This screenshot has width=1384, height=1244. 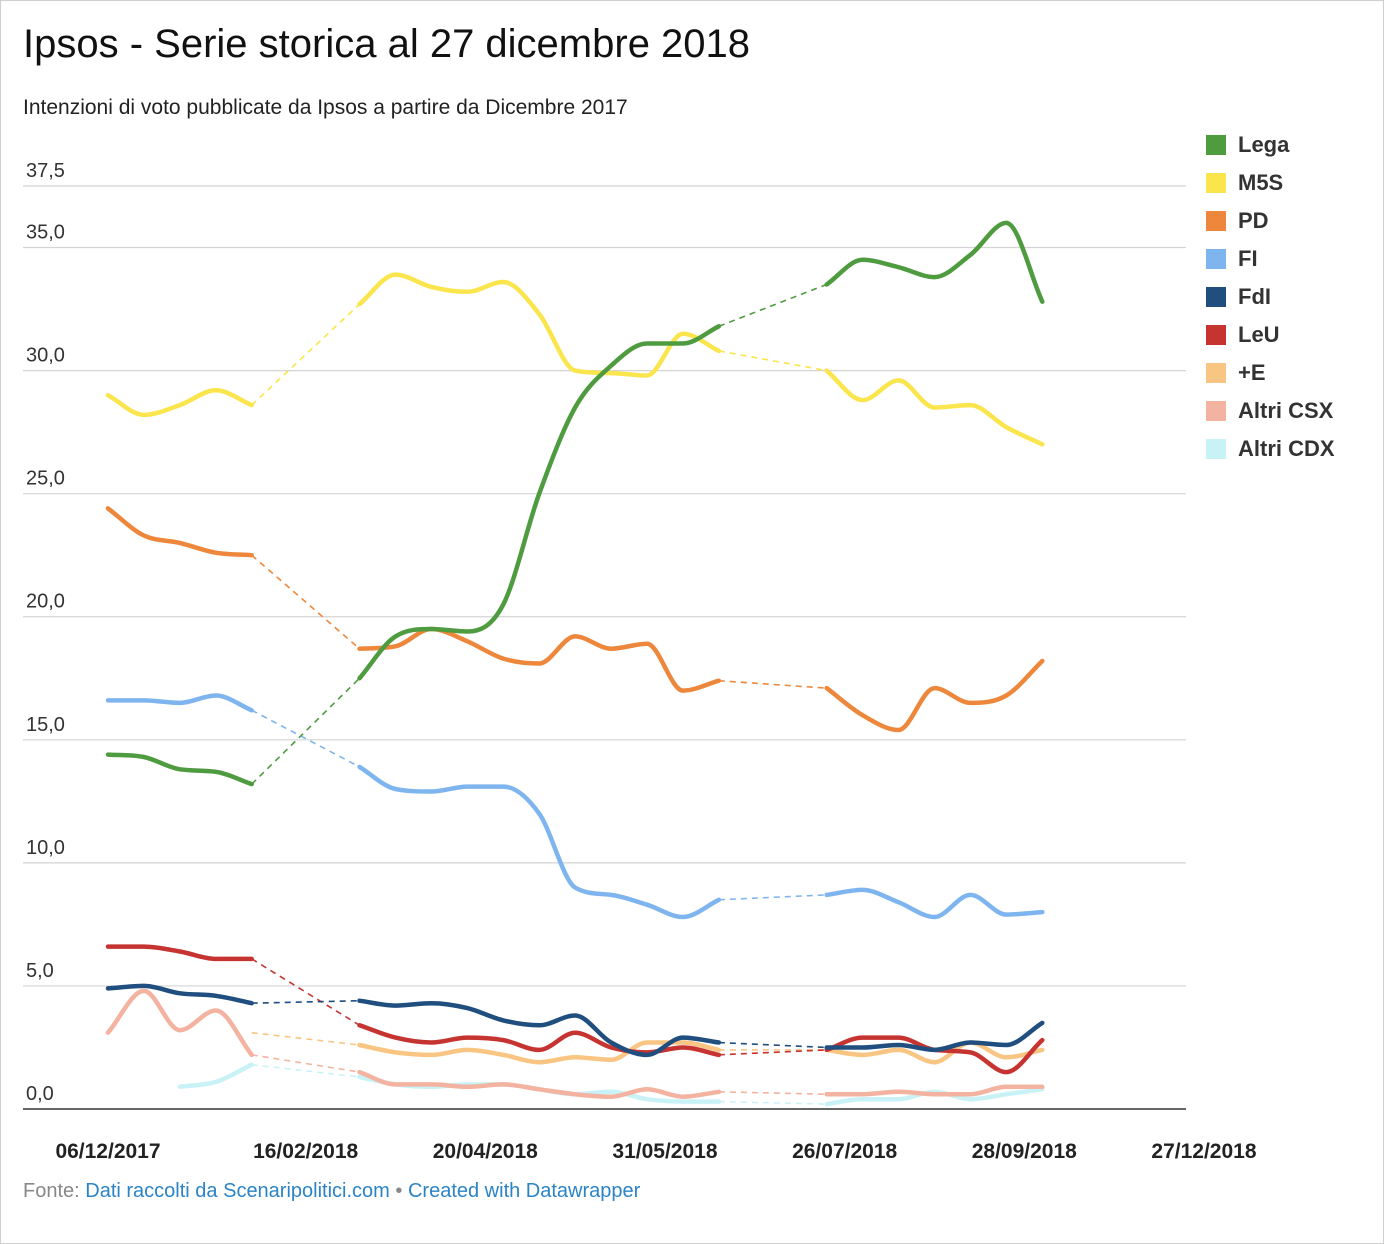 I want to click on legend-label: Lega, so click(x=1264, y=144).